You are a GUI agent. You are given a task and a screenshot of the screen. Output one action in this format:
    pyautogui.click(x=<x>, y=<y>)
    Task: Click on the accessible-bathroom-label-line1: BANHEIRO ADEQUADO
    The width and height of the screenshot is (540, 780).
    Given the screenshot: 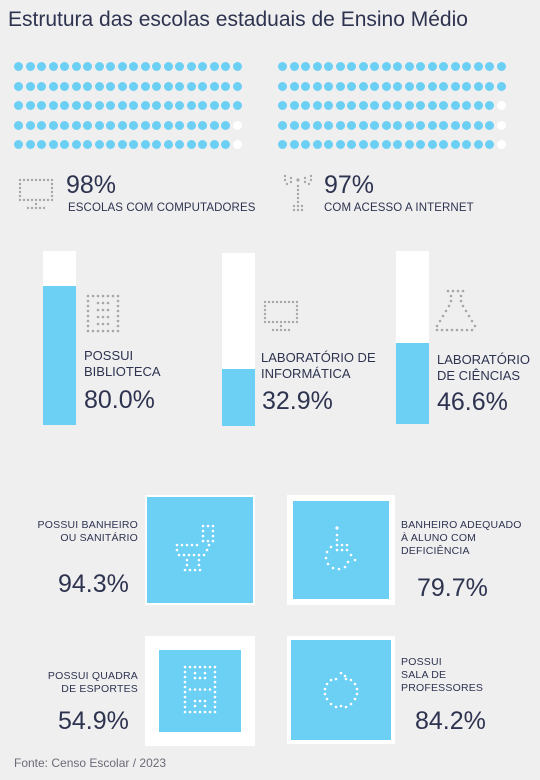 What is the action you would take?
    pyautogui.click(x=461, y=525)
    